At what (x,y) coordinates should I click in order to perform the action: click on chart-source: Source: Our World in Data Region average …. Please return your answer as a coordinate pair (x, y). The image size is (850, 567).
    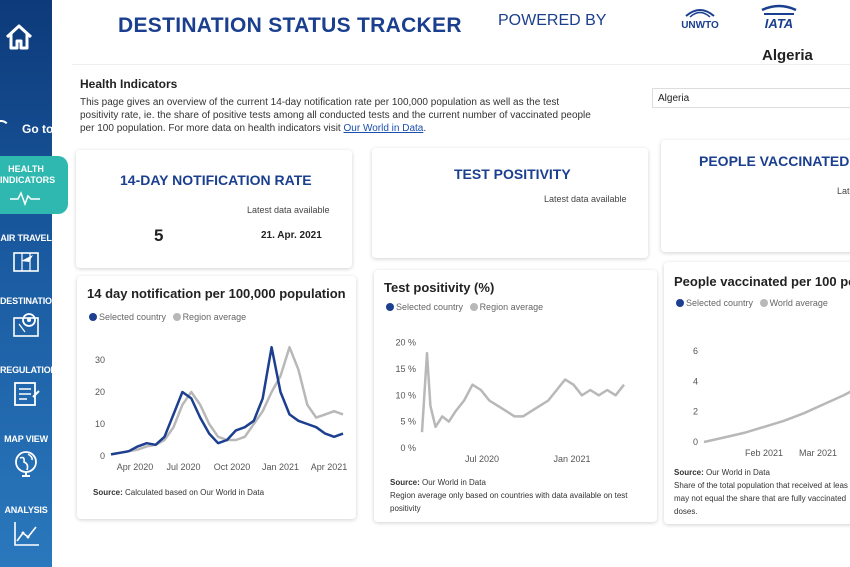
    Looking at the image, I should click on (509, 495).